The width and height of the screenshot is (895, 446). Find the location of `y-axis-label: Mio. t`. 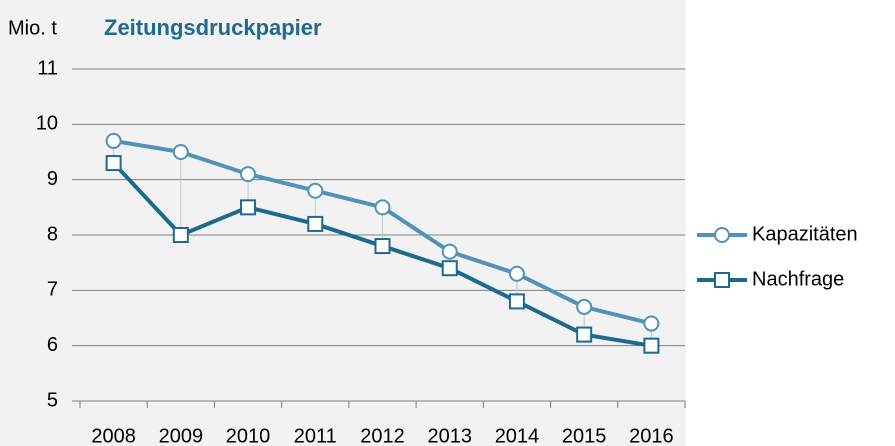

y-axis-label: Mio. t is located at coordinates (32, 28).